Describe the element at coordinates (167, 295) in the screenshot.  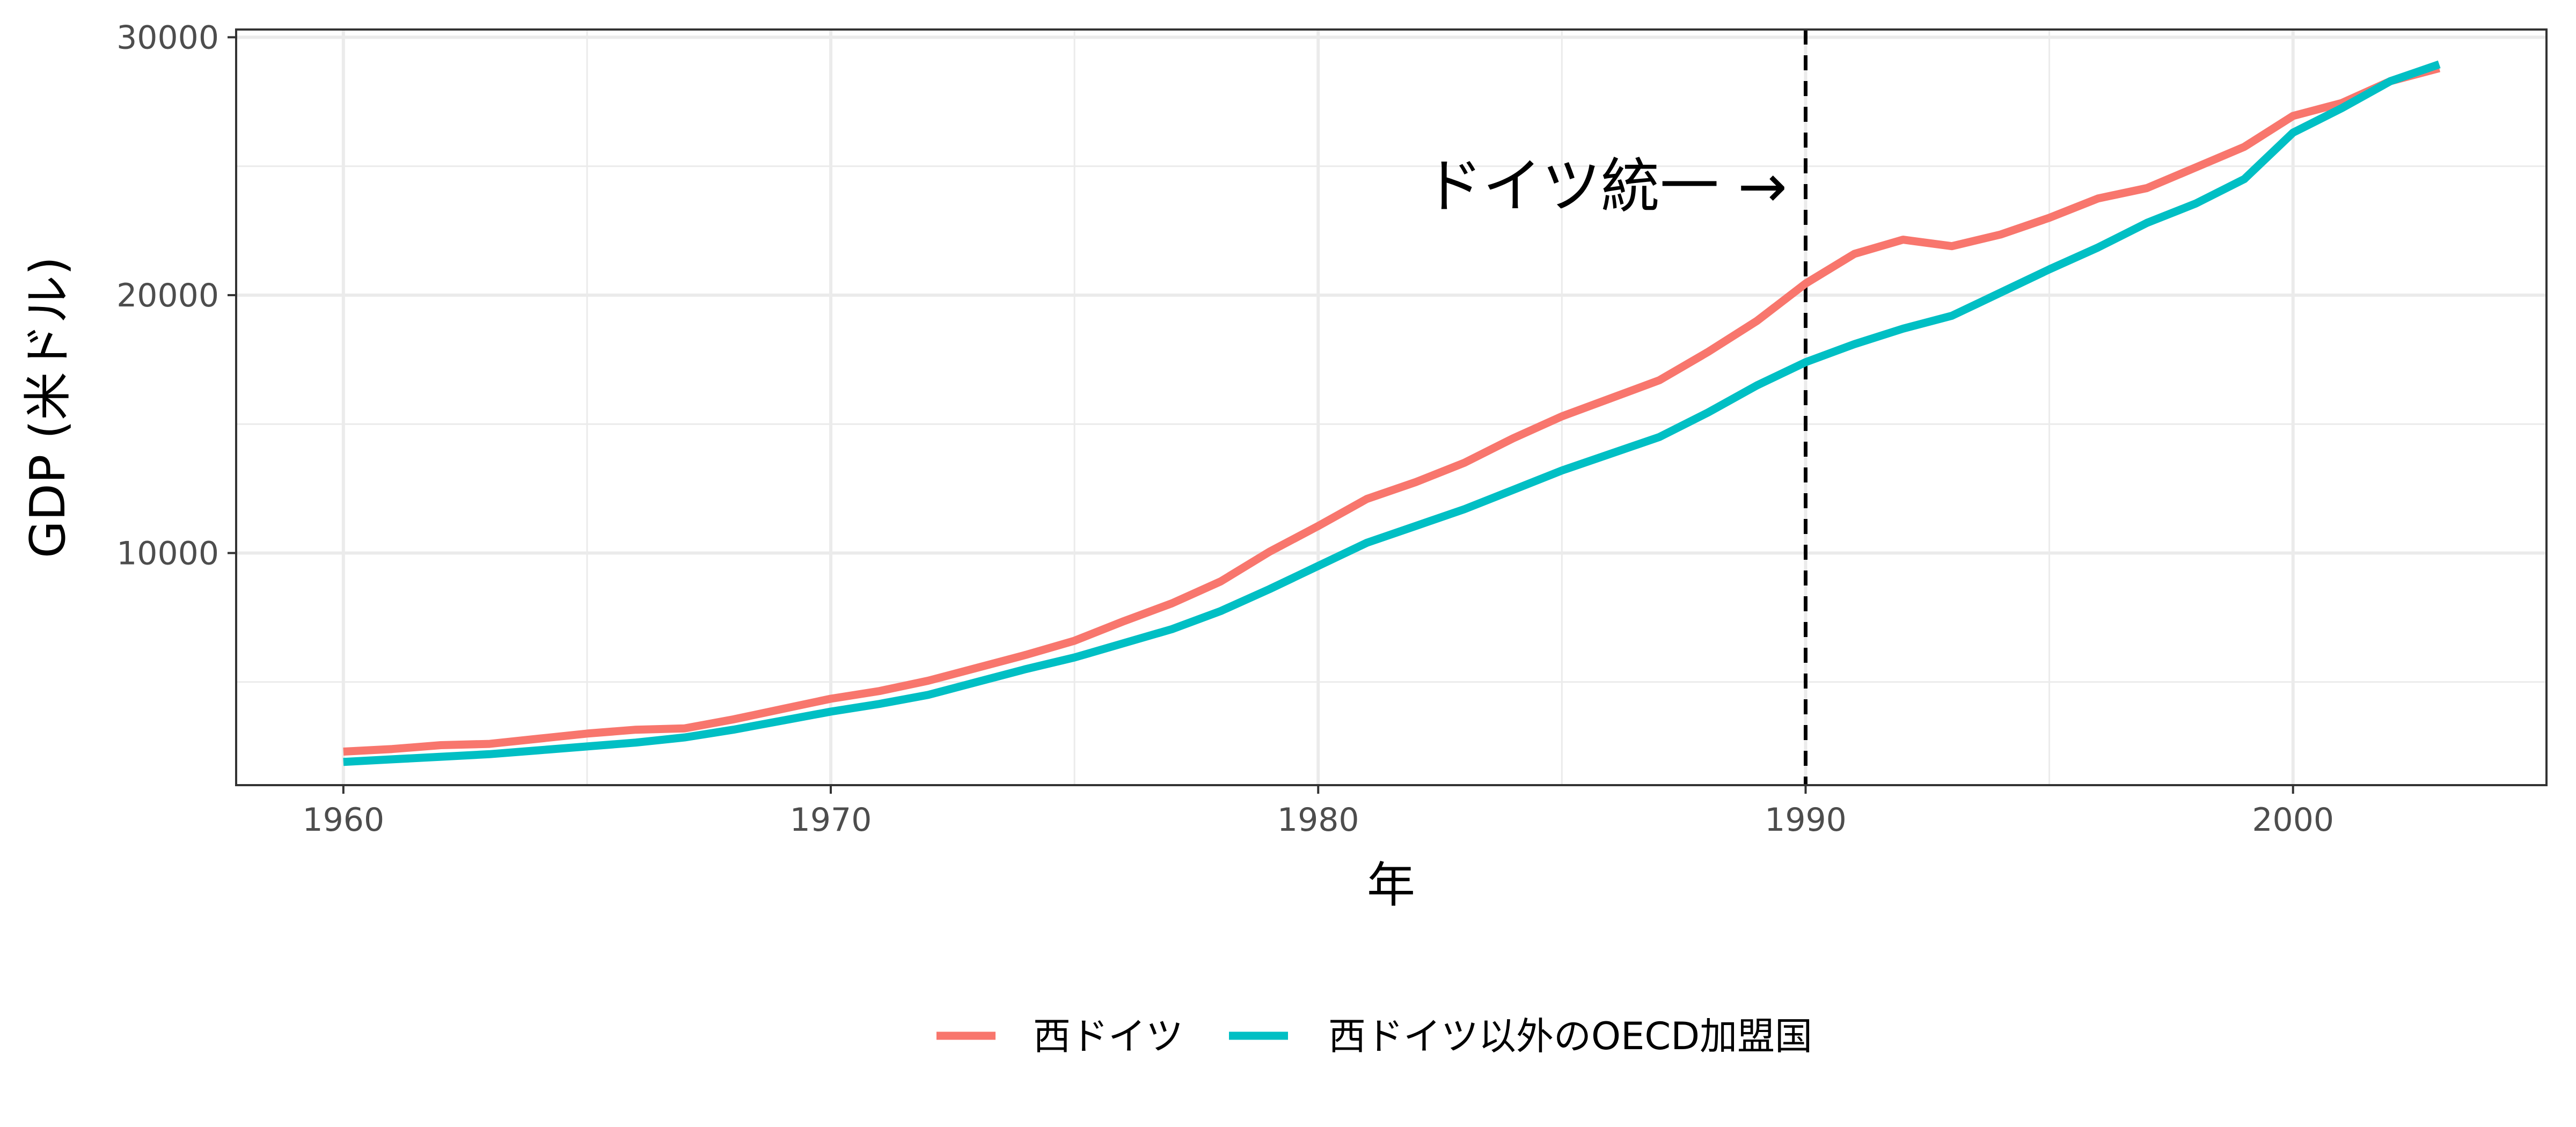
I see `y-tick-label: 20000` at that location.